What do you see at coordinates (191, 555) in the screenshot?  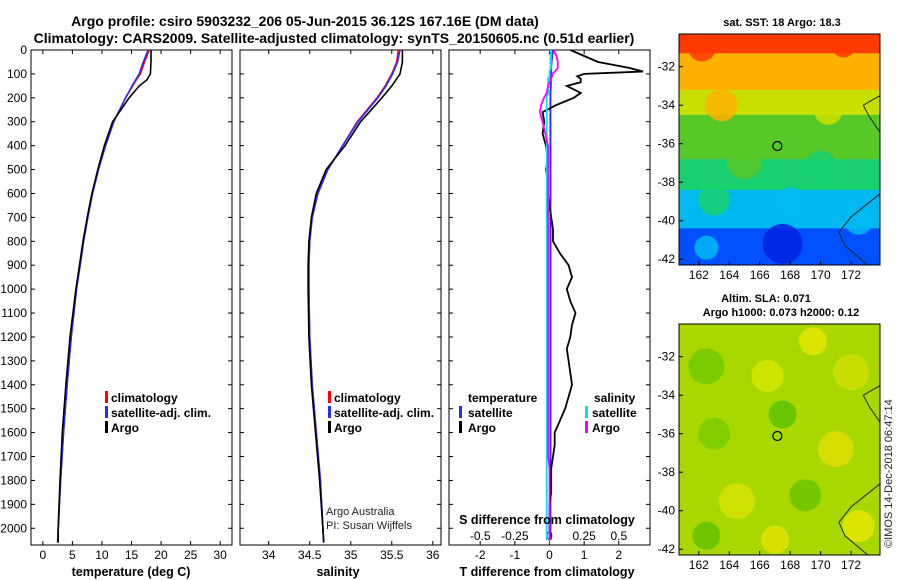 I see `x-tick-label: 25` at bounding box center [191, 555].